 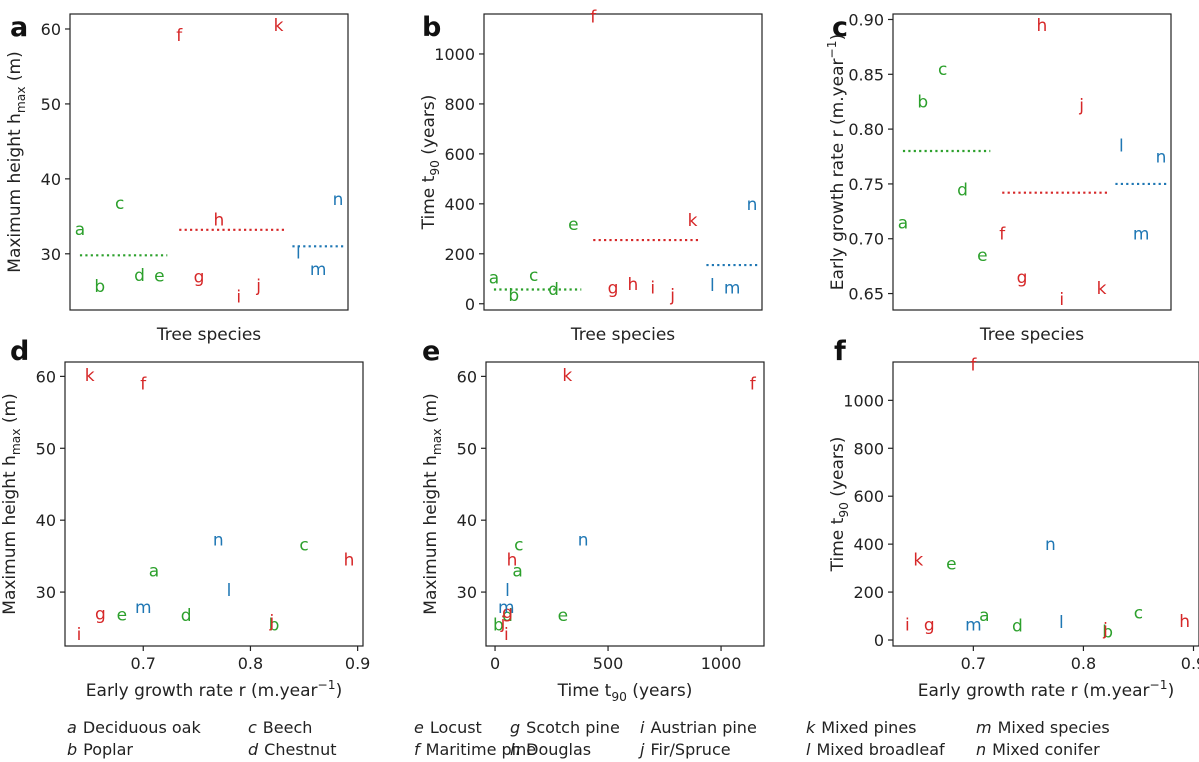 What do you see at coordinates (143, 663) in the screenshot?
I see `x-tick-label: 0.7` at bounding box center [143, 663].